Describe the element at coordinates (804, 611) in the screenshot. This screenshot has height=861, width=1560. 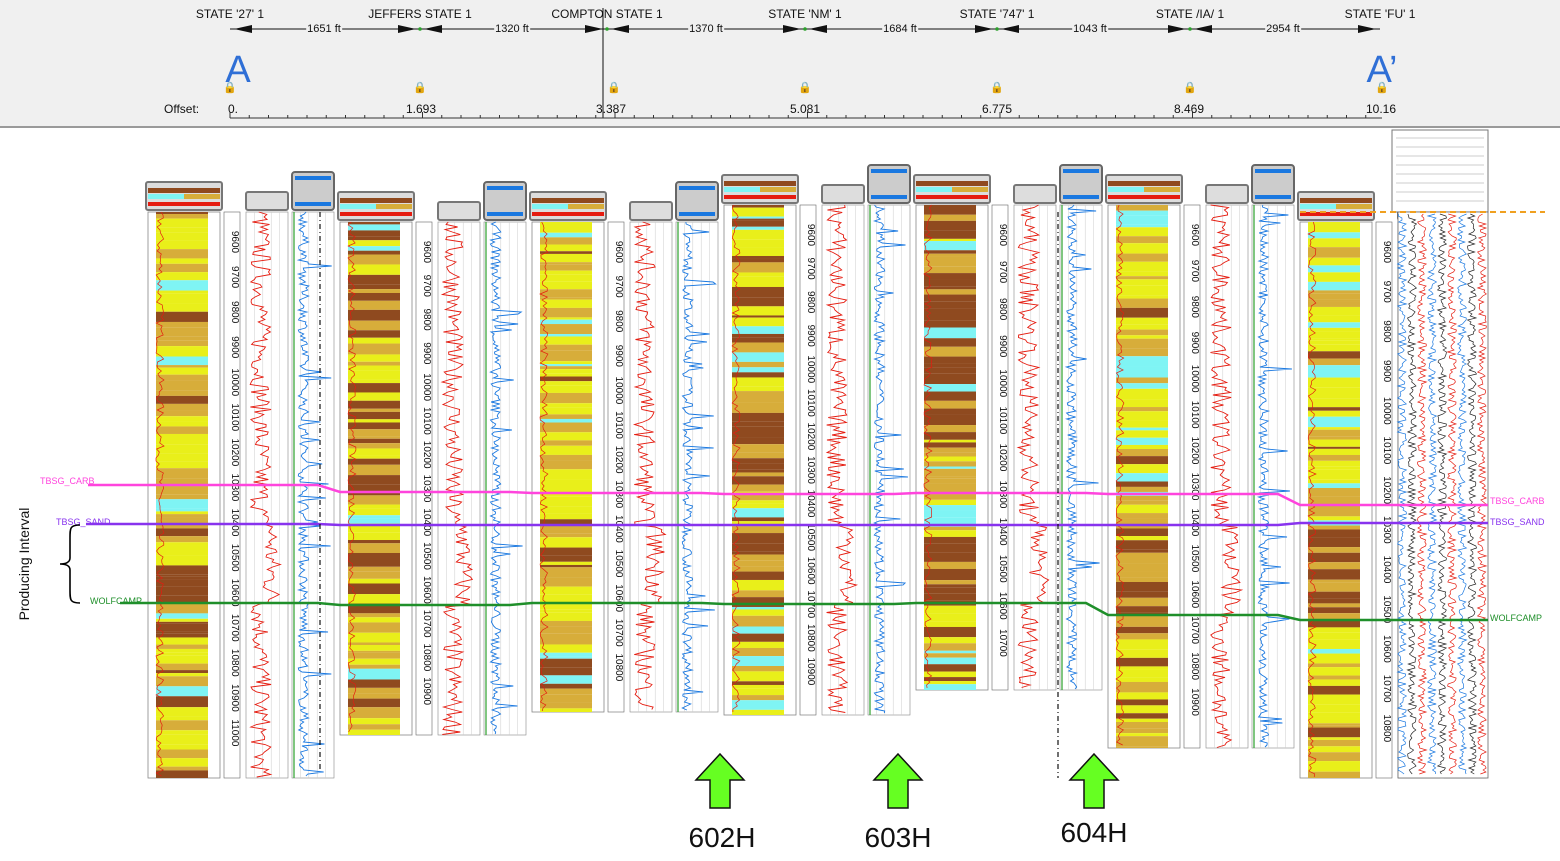
I see `horizon-line-wolfcamp` at that location.